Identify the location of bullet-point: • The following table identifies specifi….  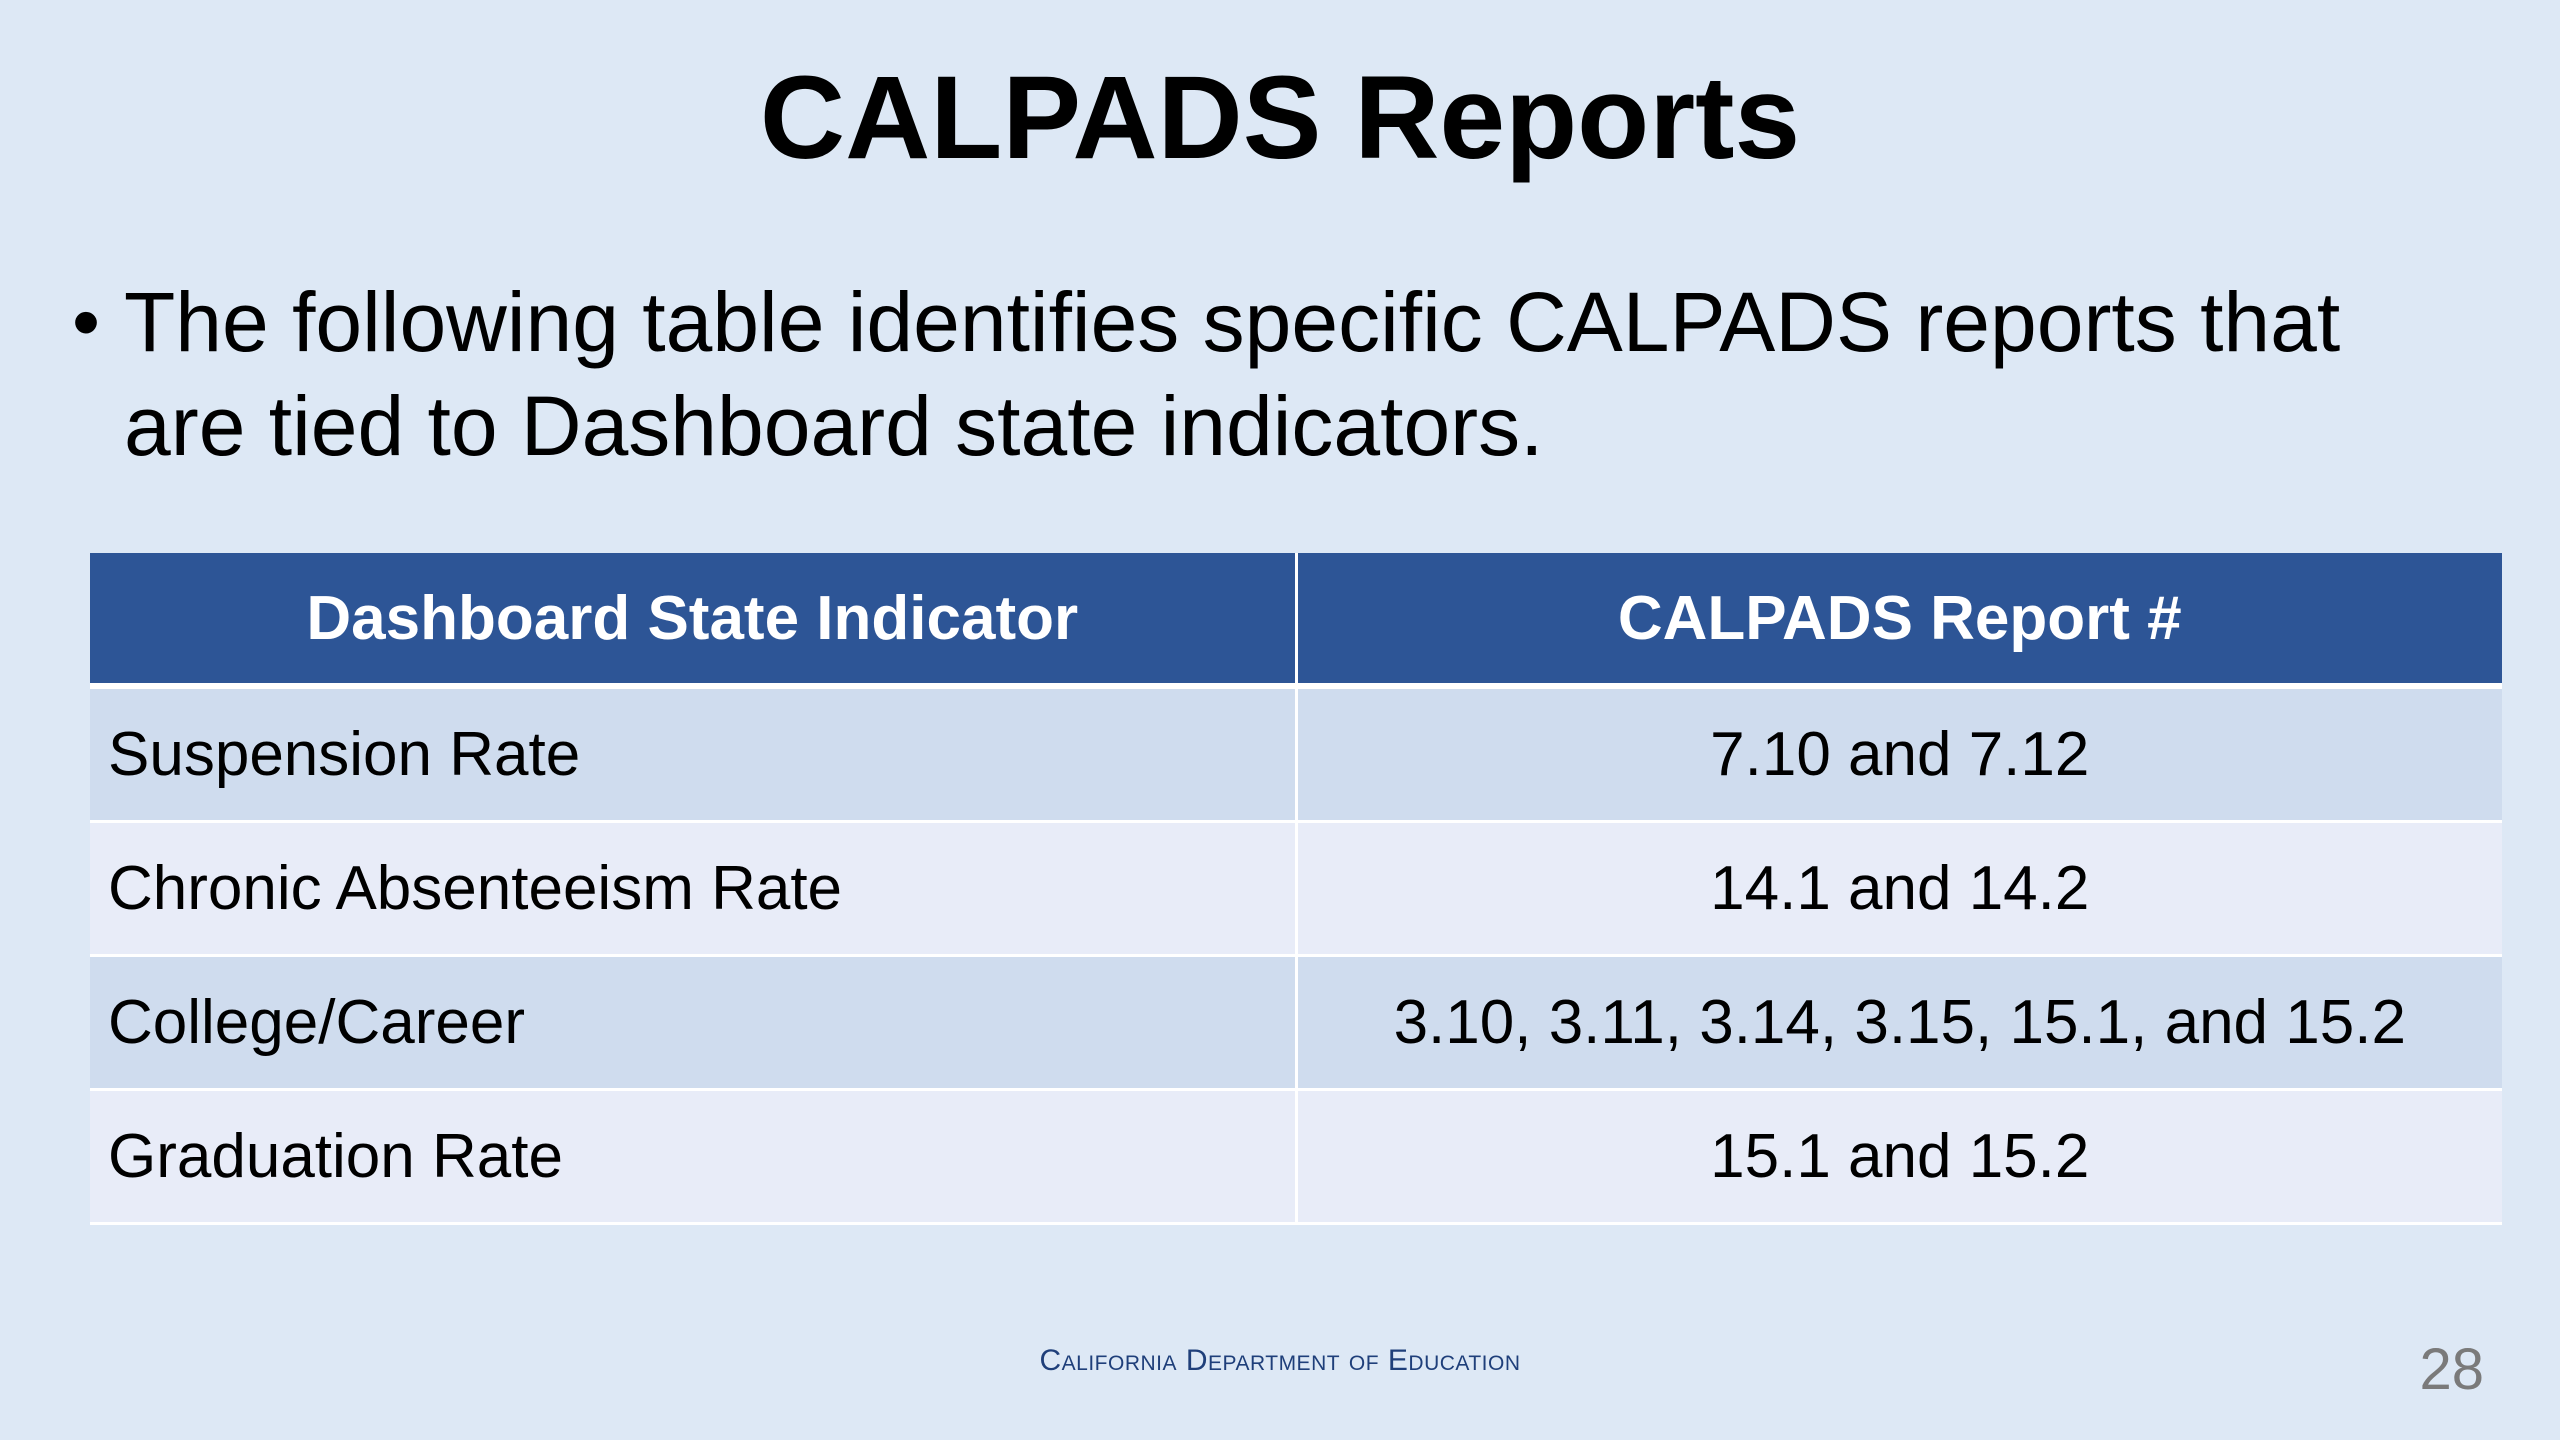
(1272, 374).